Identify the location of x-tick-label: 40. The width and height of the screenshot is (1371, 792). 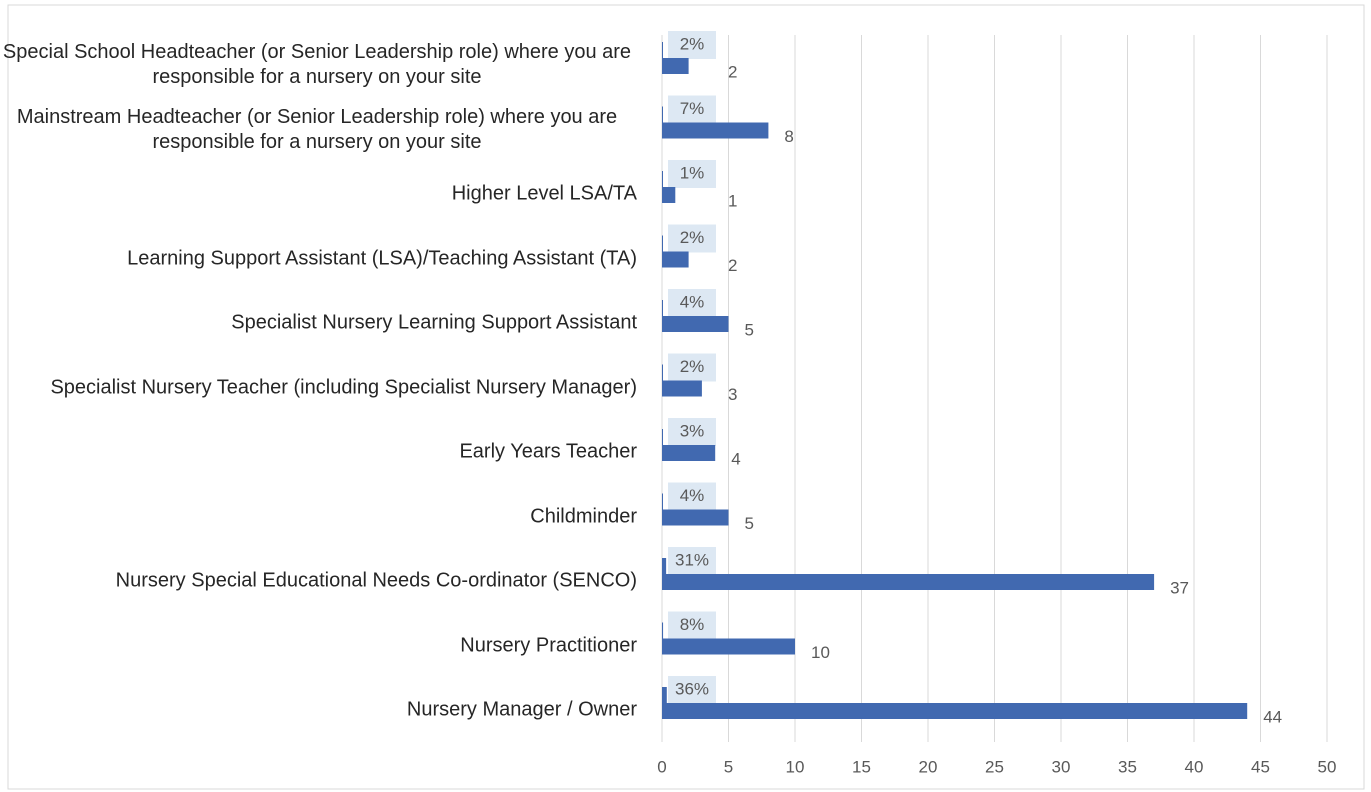
(1194, 766).